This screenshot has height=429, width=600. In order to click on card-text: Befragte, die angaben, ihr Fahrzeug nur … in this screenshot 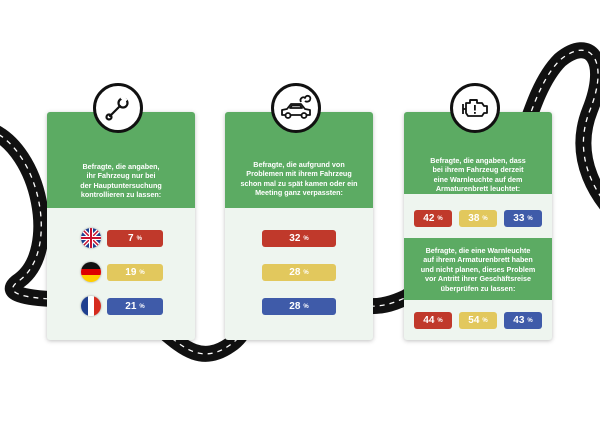, I will do `click(121, 181)`.